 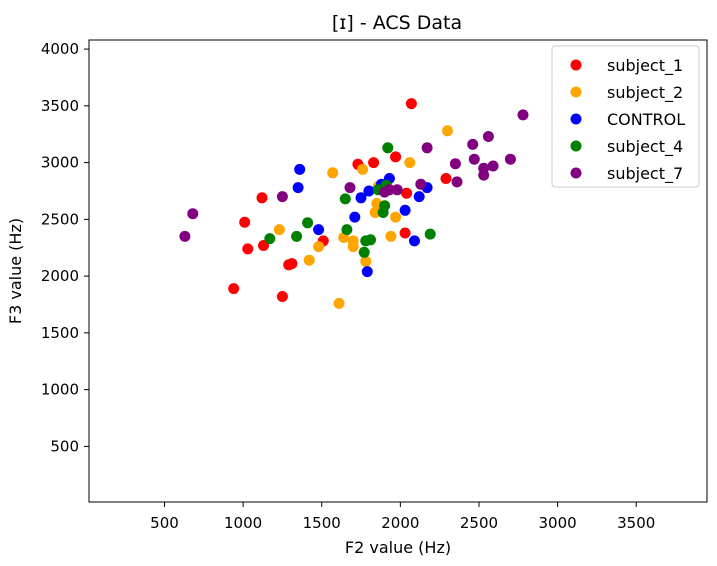 I want to click on y-tick-label: 1000, so click(x=60, y=390).